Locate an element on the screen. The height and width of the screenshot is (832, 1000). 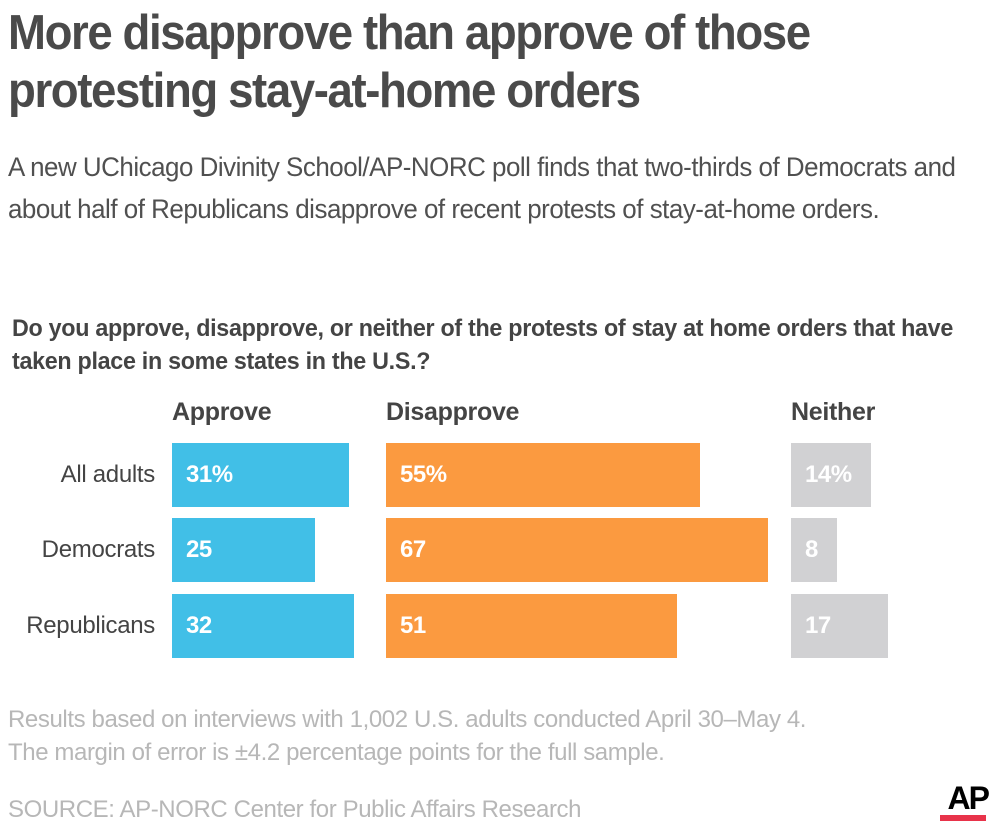
row-label-republicans: Republicans is located at coordinates (90, 625).